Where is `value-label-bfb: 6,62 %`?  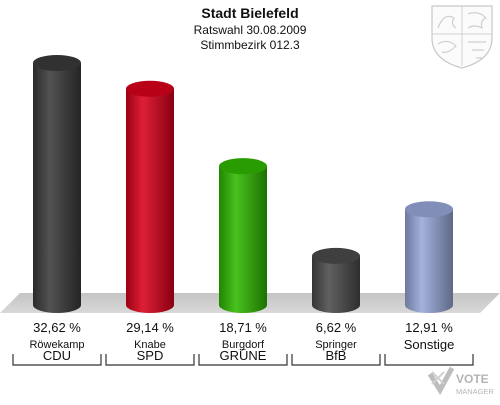
value-label-bfb: 6,62 % is located at coordinates (336, 327).